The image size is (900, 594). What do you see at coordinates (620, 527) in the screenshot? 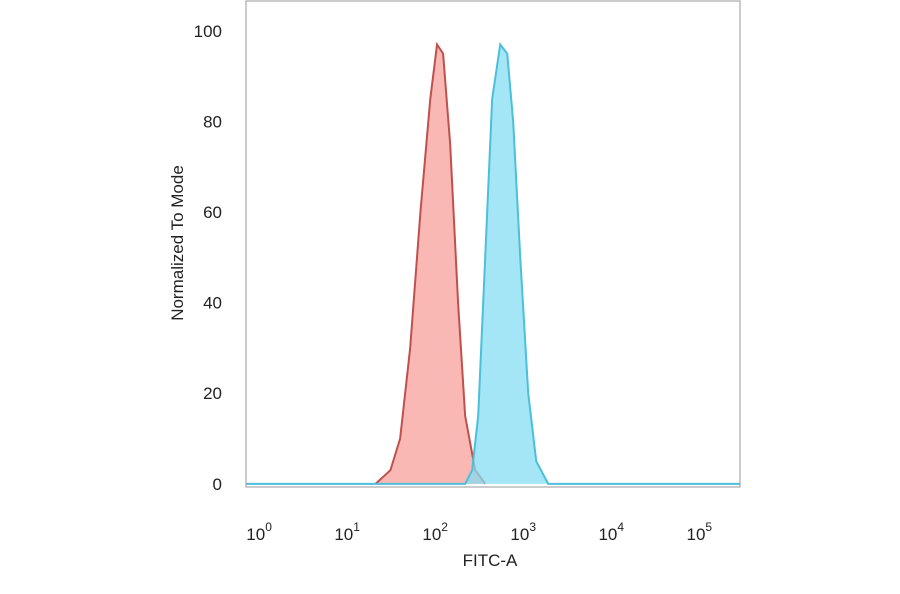
I see `x-tick-exp: 4` at bounding box center [620, 527].